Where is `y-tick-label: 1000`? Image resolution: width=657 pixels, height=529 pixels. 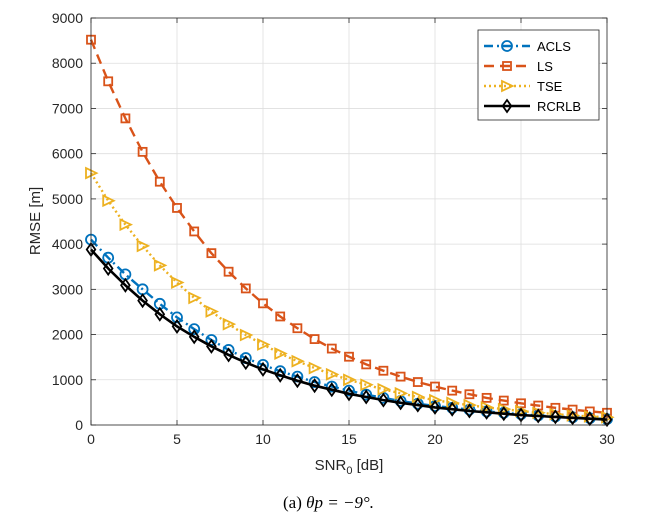
y-tick-label: 1000 is located at coordinates (67, 380).